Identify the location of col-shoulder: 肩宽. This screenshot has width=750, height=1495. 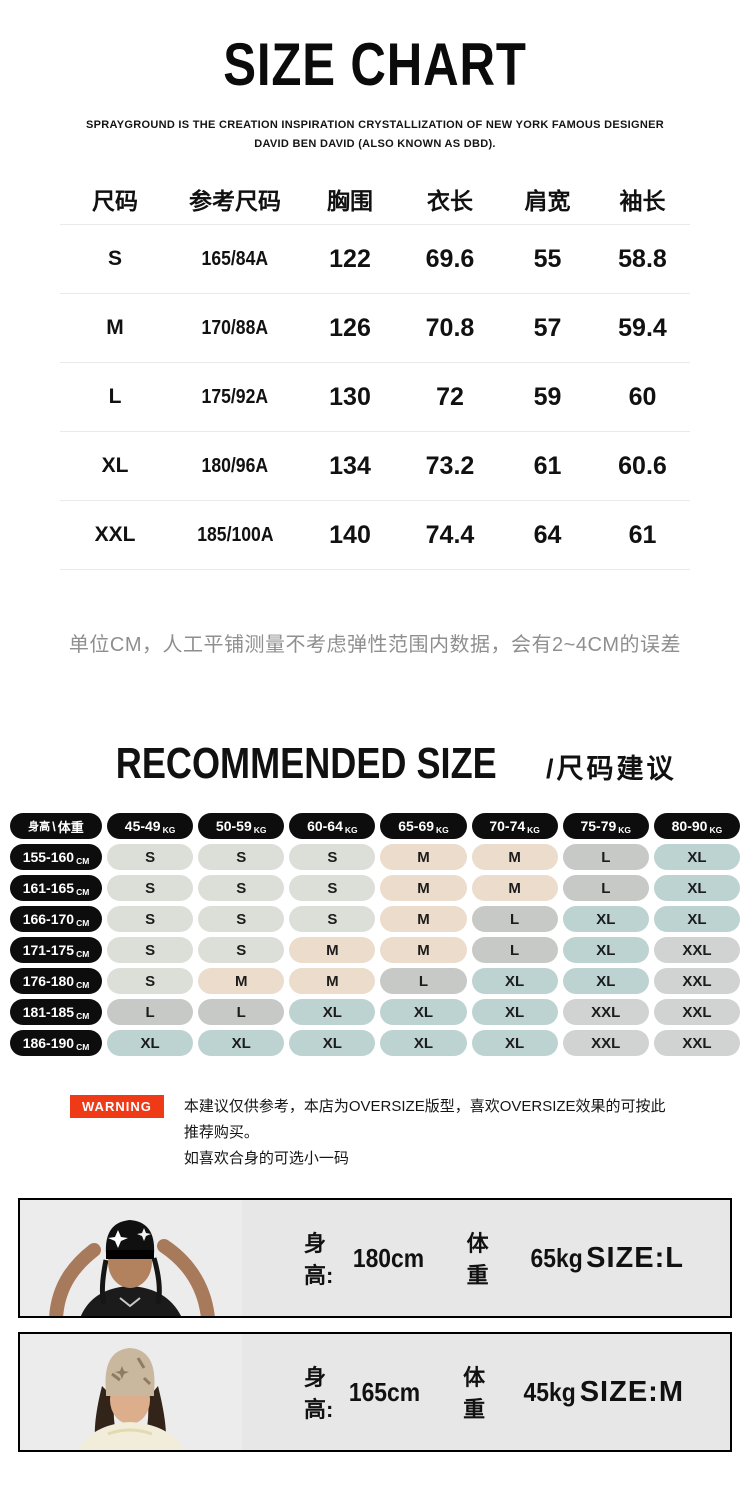
(547, 201).